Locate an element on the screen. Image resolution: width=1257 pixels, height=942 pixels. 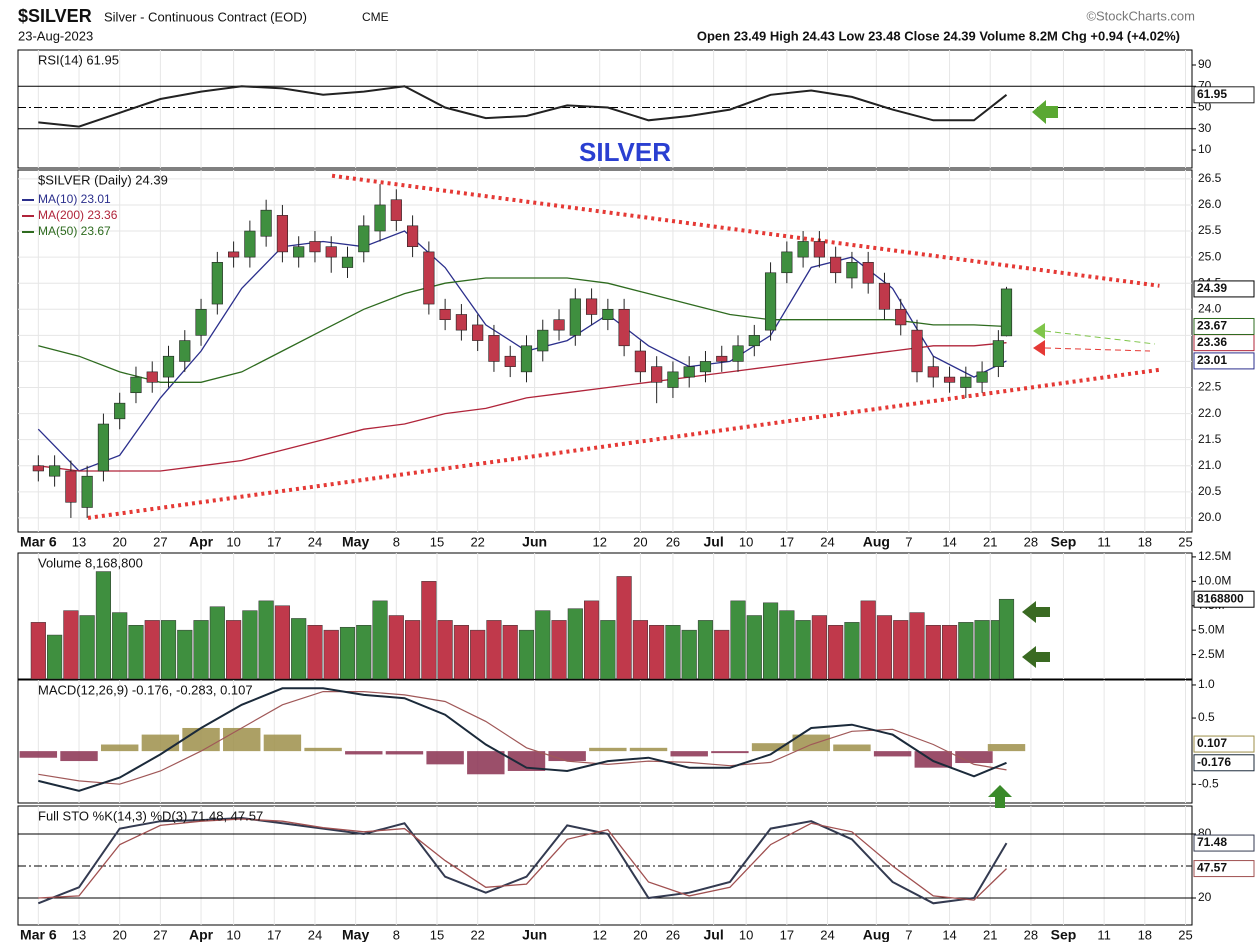
value-box-label: 0.107 is located at coordinates (1212, 743).